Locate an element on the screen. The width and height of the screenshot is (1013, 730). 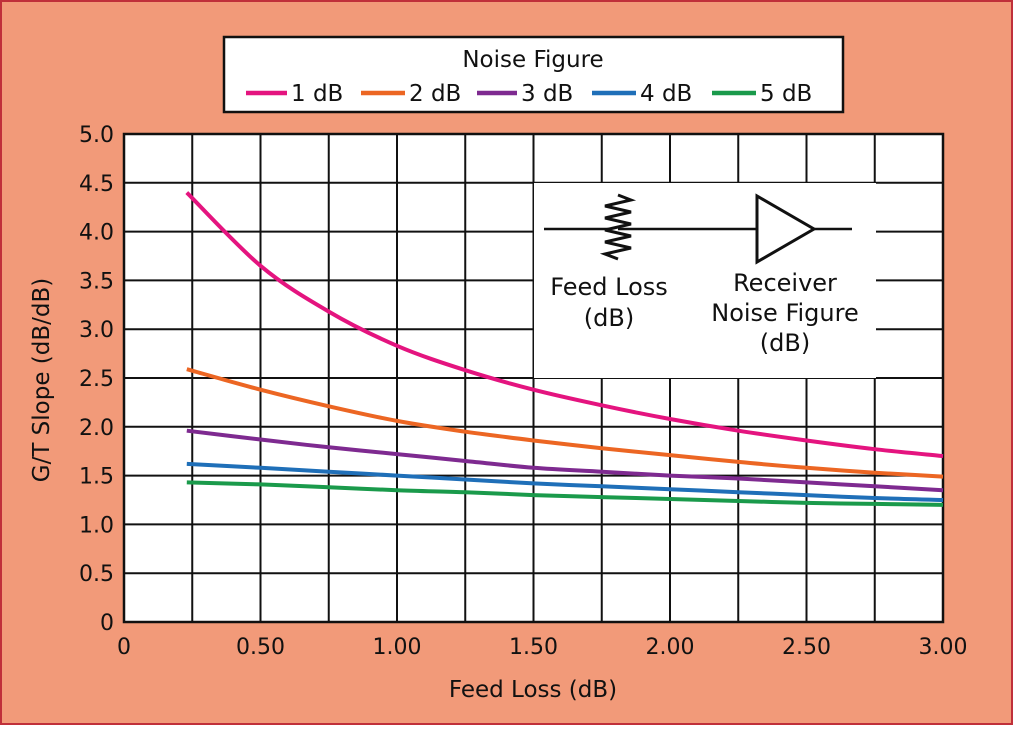
x-tick-label: 1.50 is located at coordinates (533, 647).